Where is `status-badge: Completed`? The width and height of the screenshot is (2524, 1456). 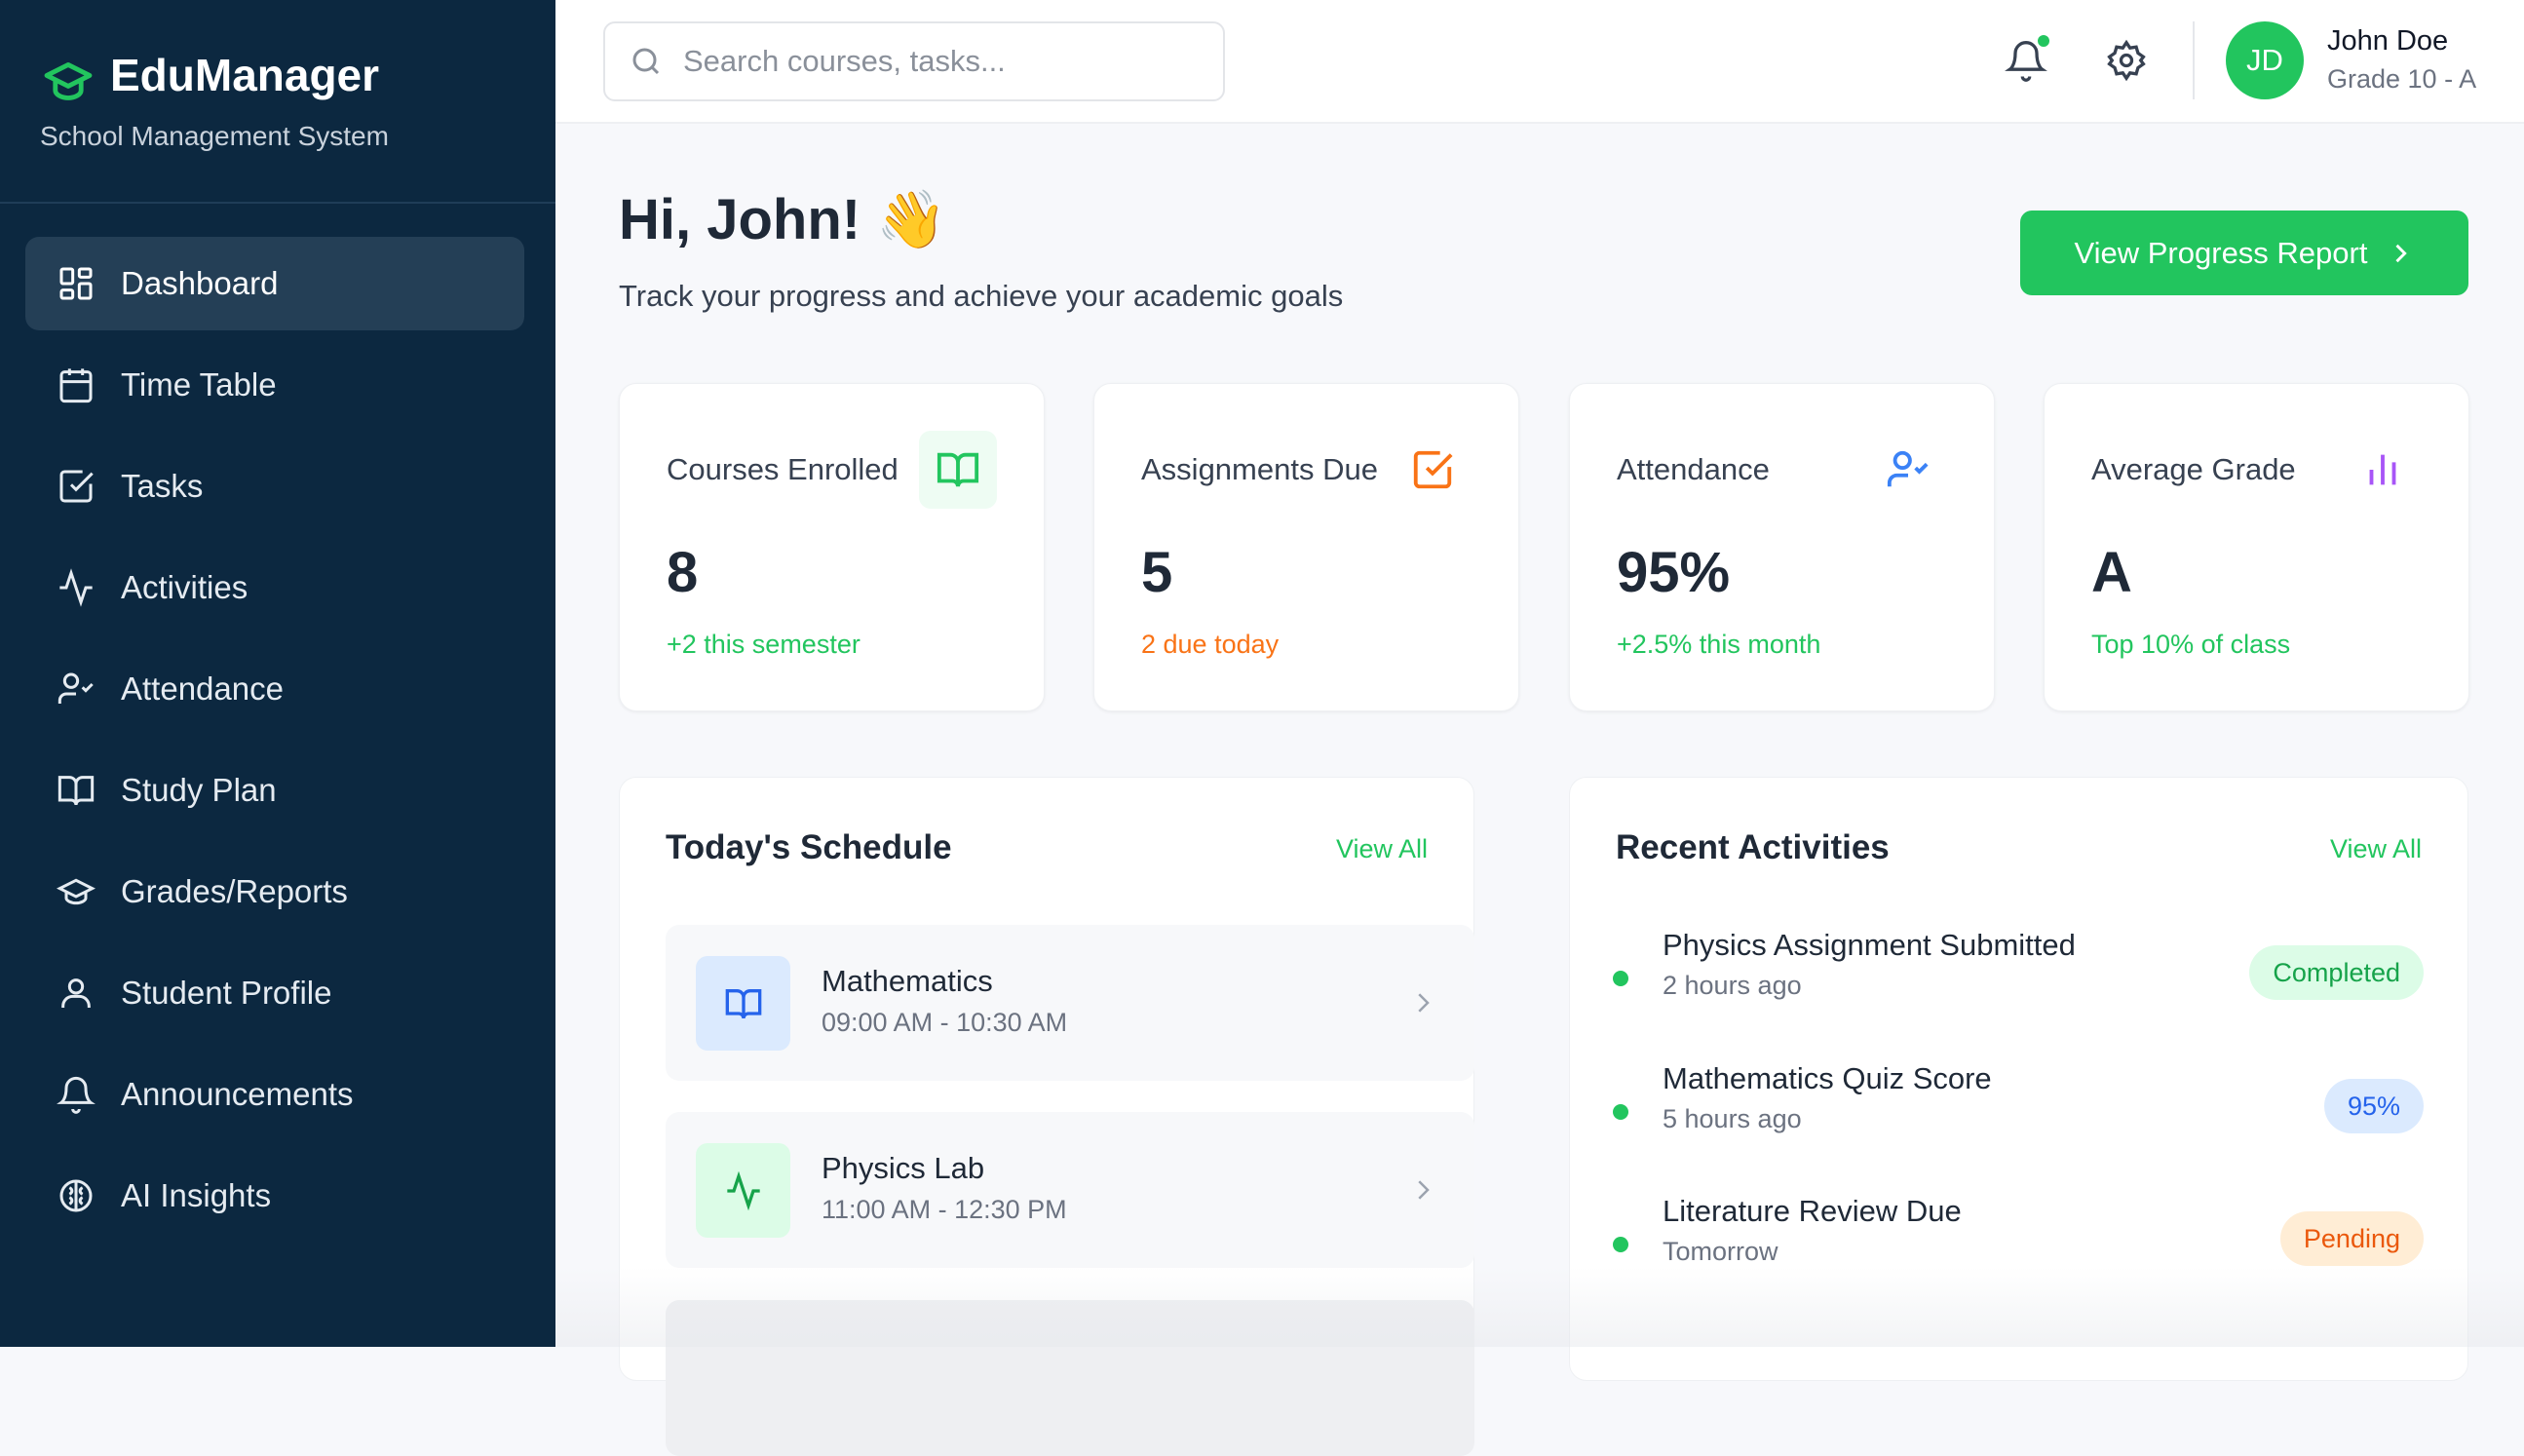 status-badge: Completed is located at coordinates (2336, 972).